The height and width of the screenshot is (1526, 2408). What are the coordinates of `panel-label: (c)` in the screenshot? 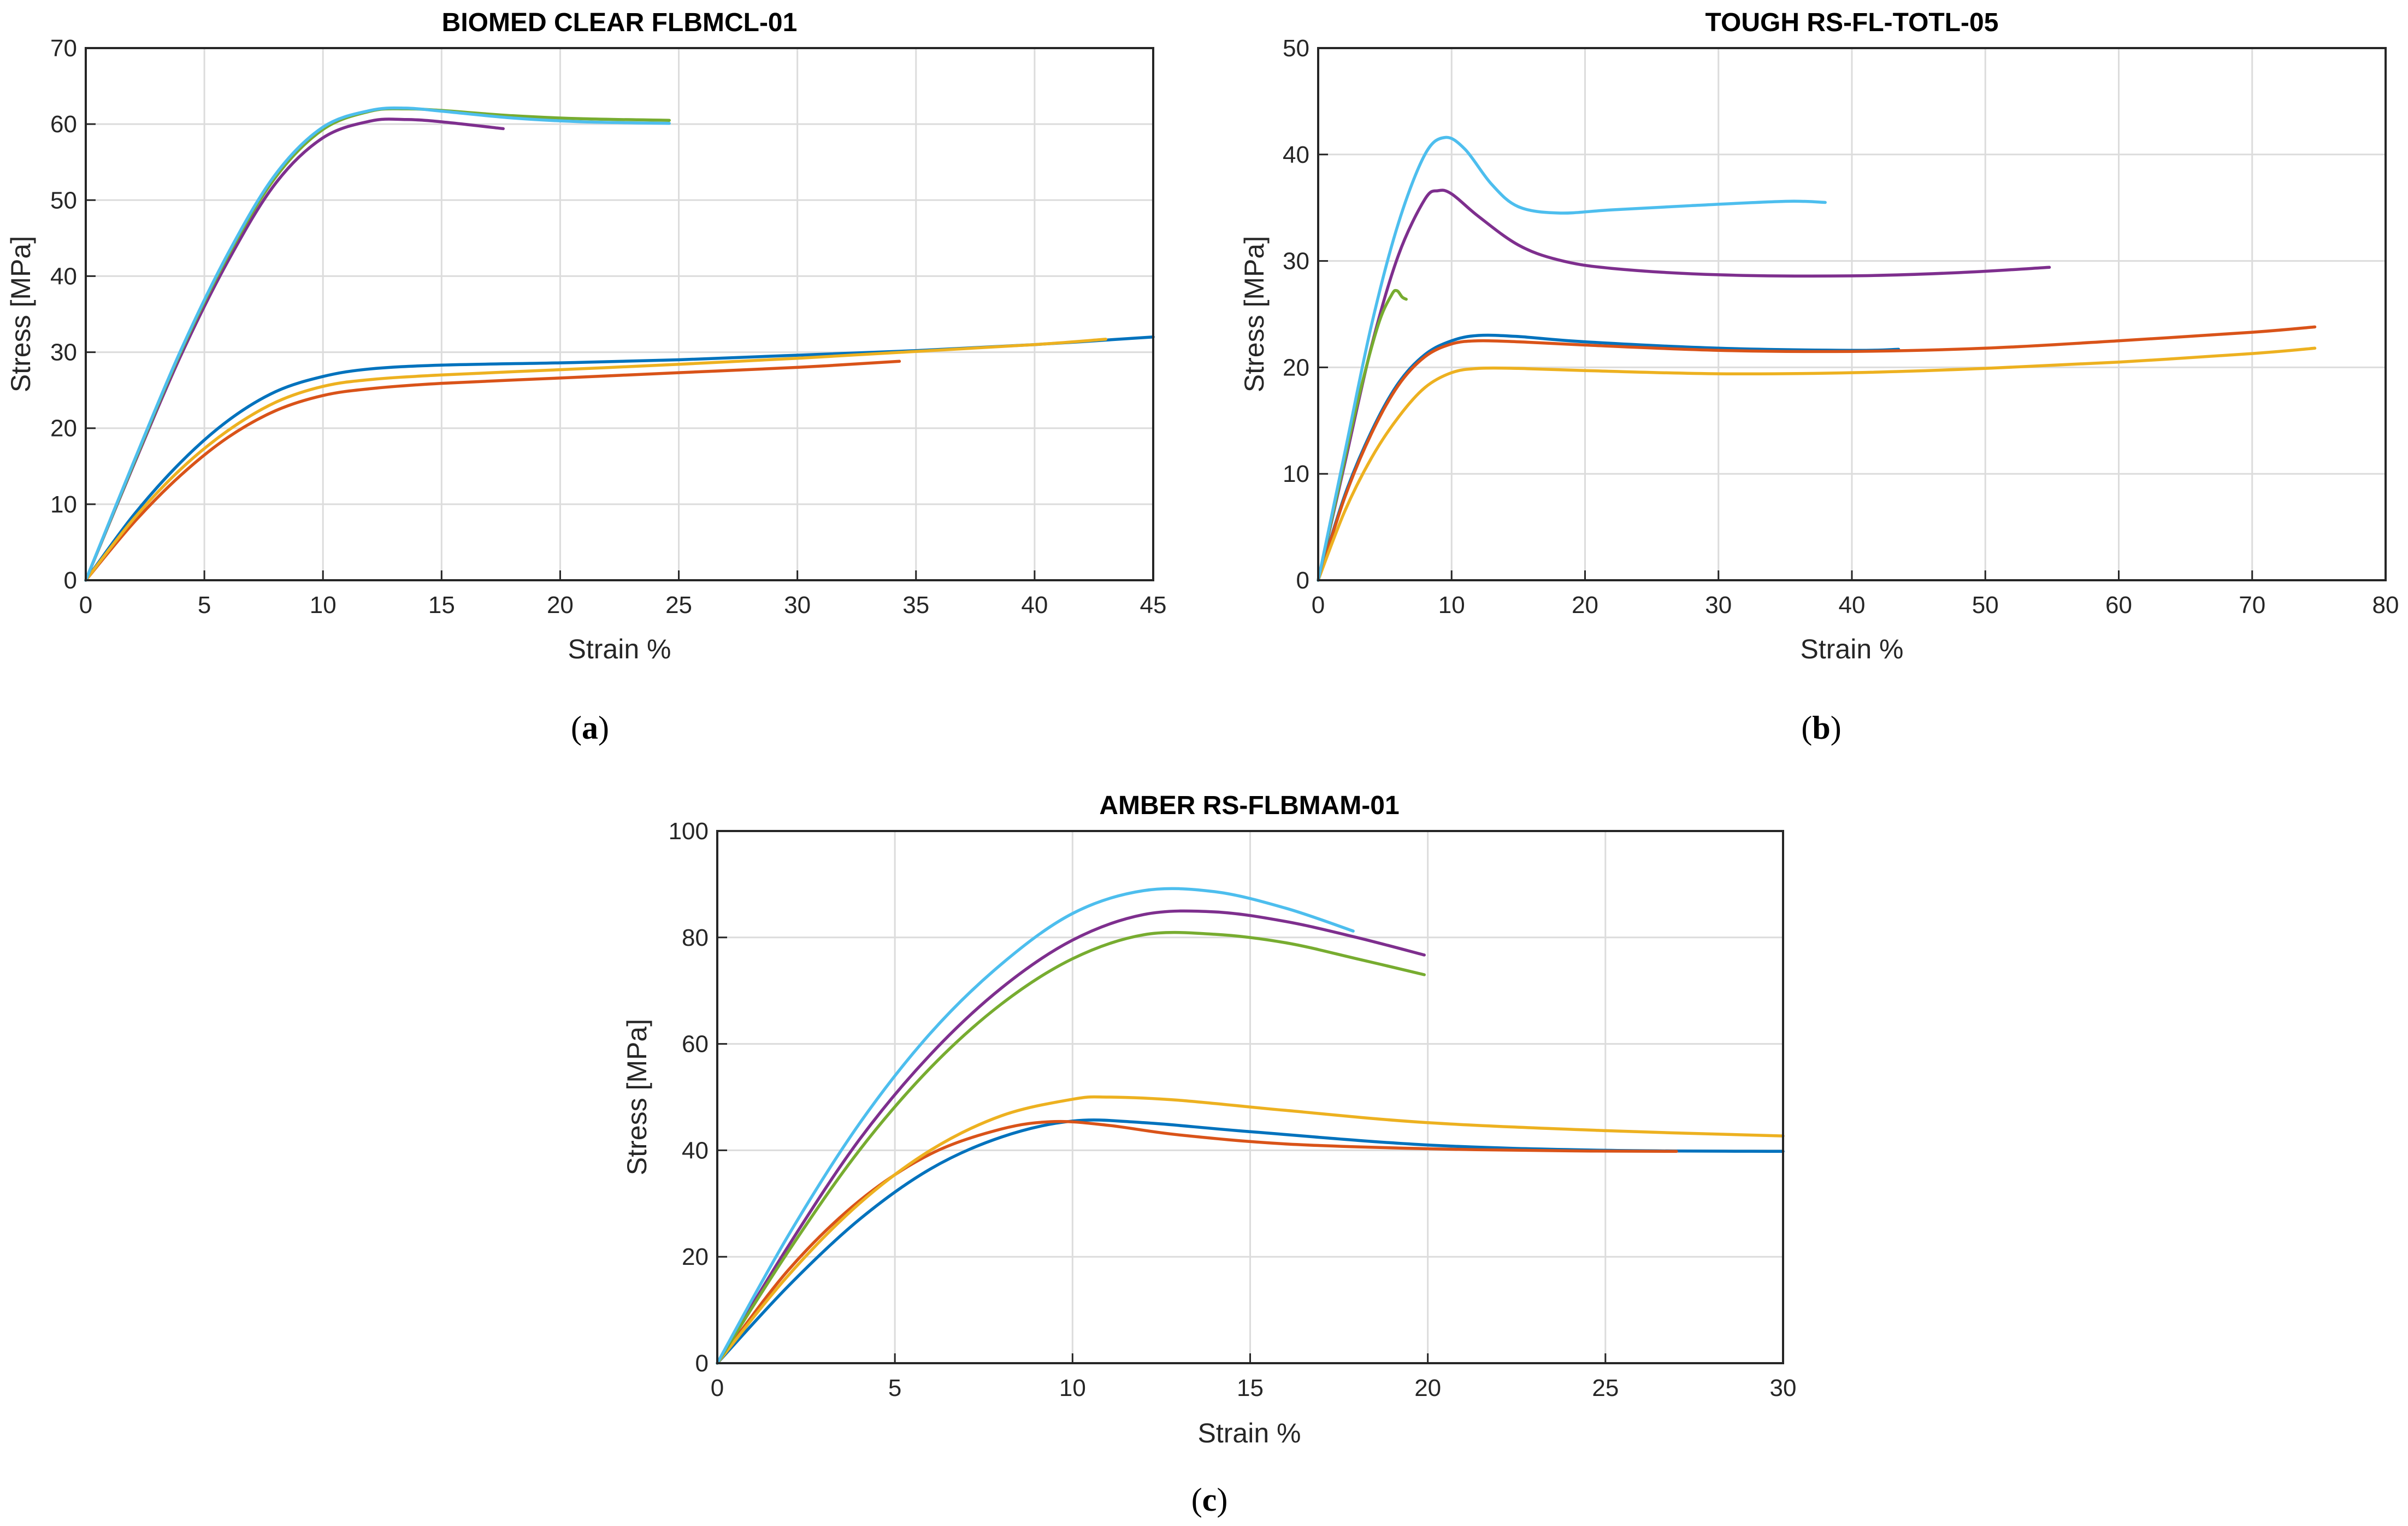 It's located at (1209, 1500).